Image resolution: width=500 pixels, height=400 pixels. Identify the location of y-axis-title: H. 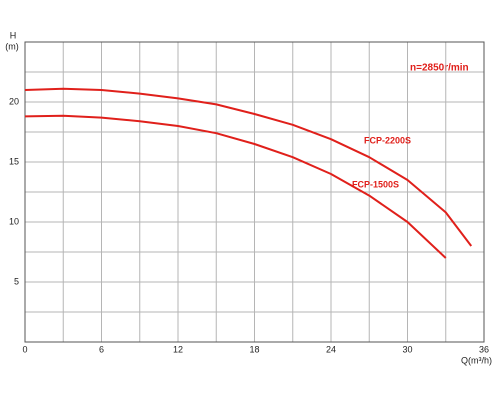
(13, 35).